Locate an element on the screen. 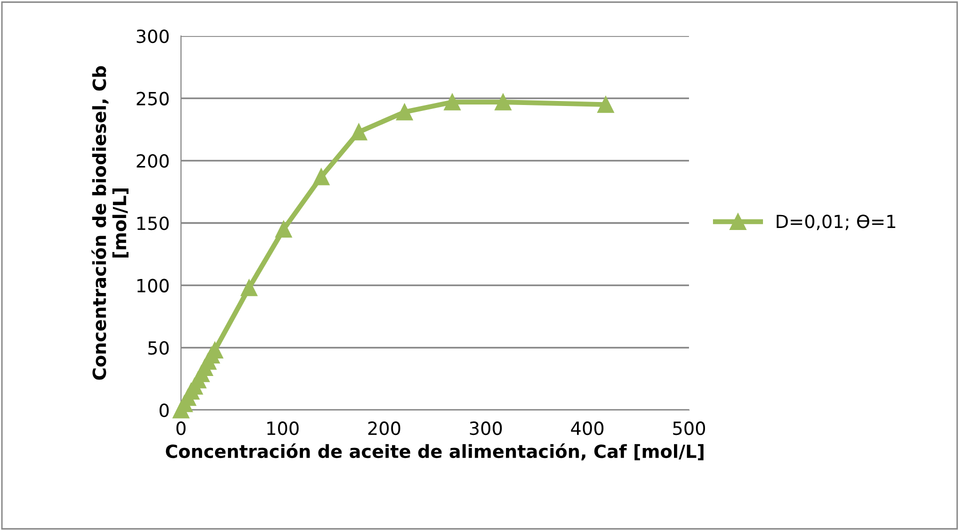  x-axis-title: Concentración de aceite de alimentación, Caf [mol/L] is located at coordinates (435, 451).